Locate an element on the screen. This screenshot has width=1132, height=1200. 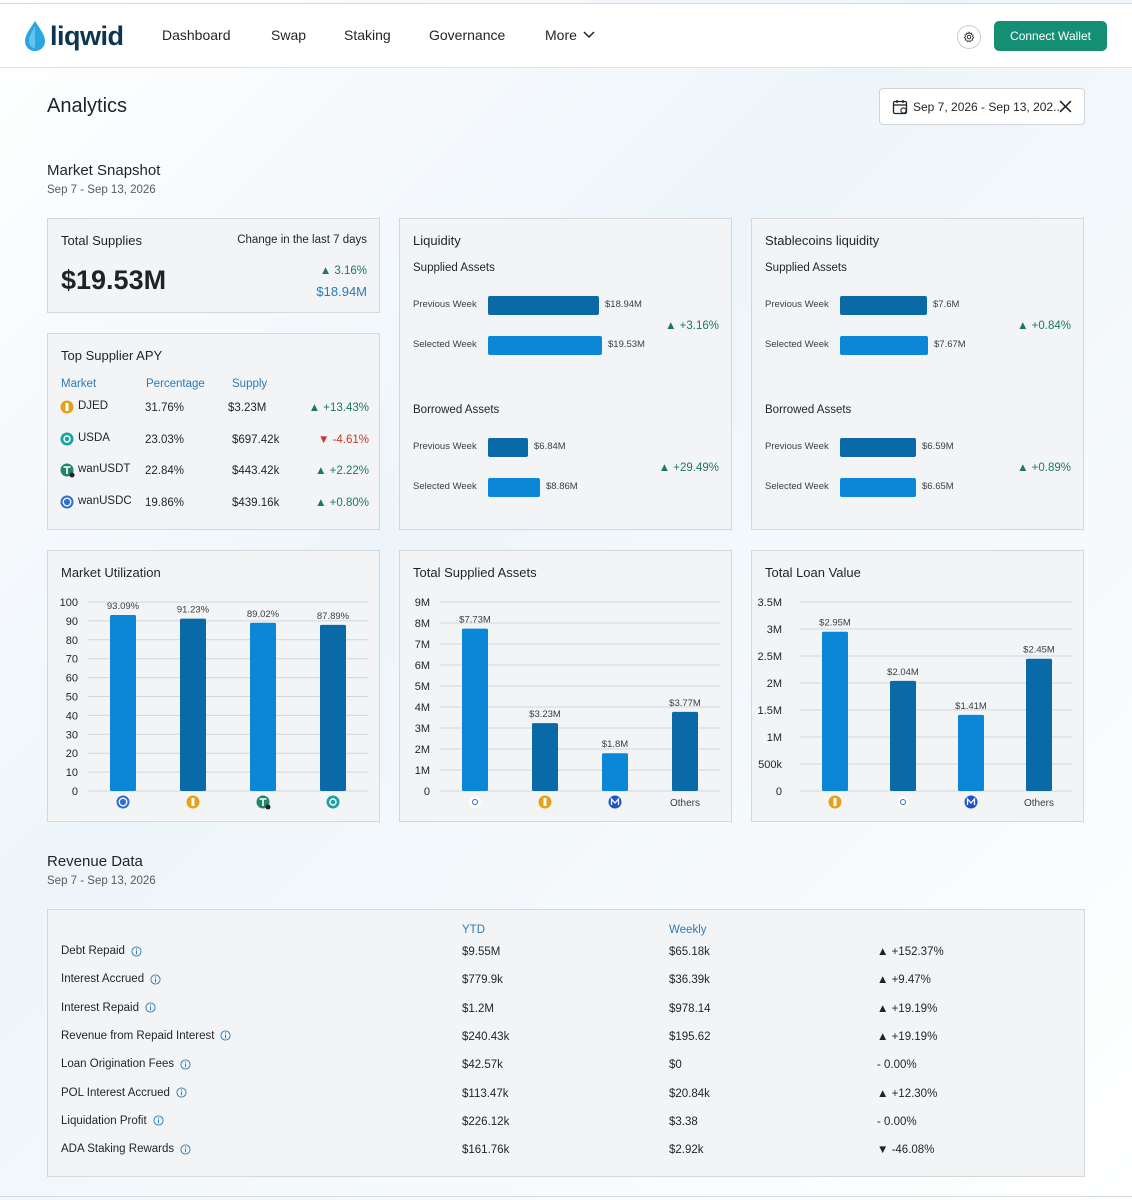
revenue-row-label: Liquidation Profit is located at coordinates (112, 1121).